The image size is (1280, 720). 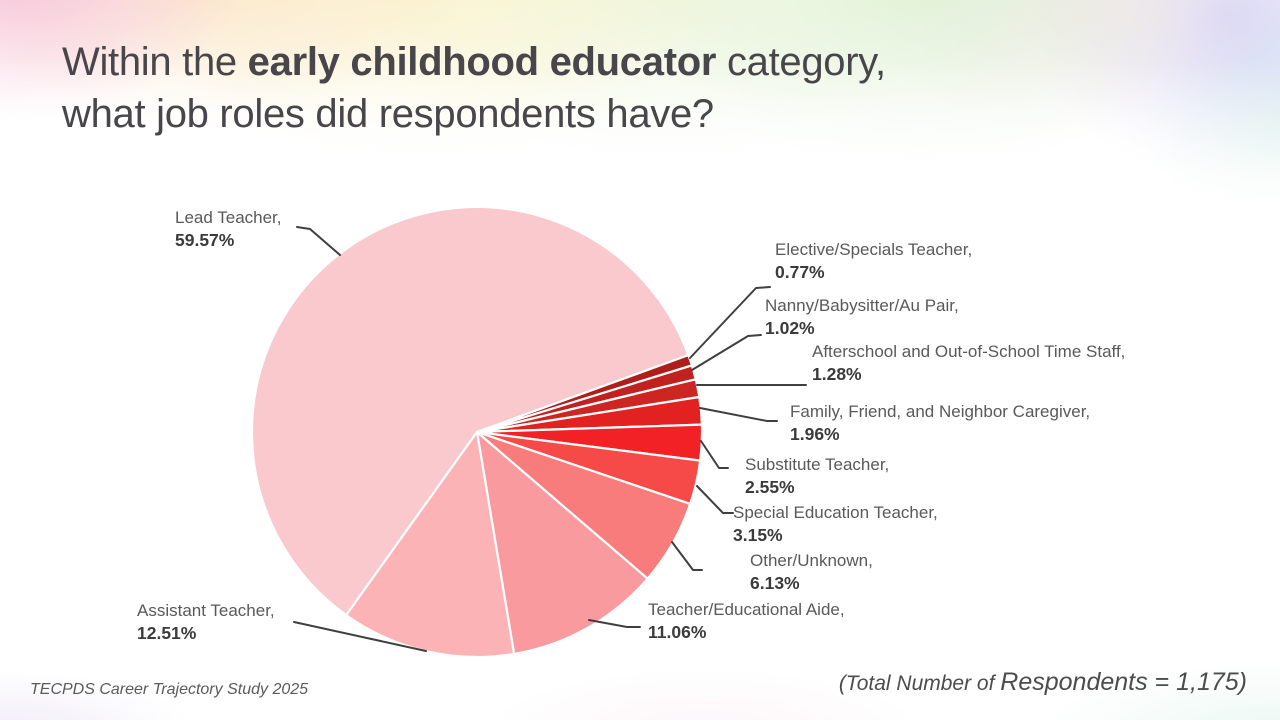 What do you see at coordinates (873, 261) in the screenshot?
I see `slice-label-elective-specials-teacher: Elective/Specials Teacher, 0.77%` at bounding box center [873, 261].